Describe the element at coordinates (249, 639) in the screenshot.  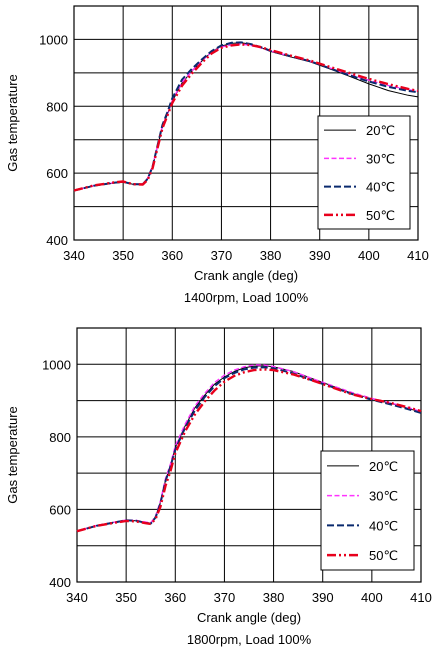
I see `chart-caption: 1800rpm, Load 100%` at that location.